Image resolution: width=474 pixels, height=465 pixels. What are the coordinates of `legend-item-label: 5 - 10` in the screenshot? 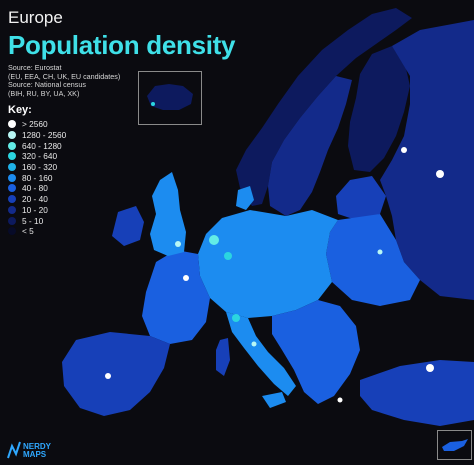 It's located at (33, 220).